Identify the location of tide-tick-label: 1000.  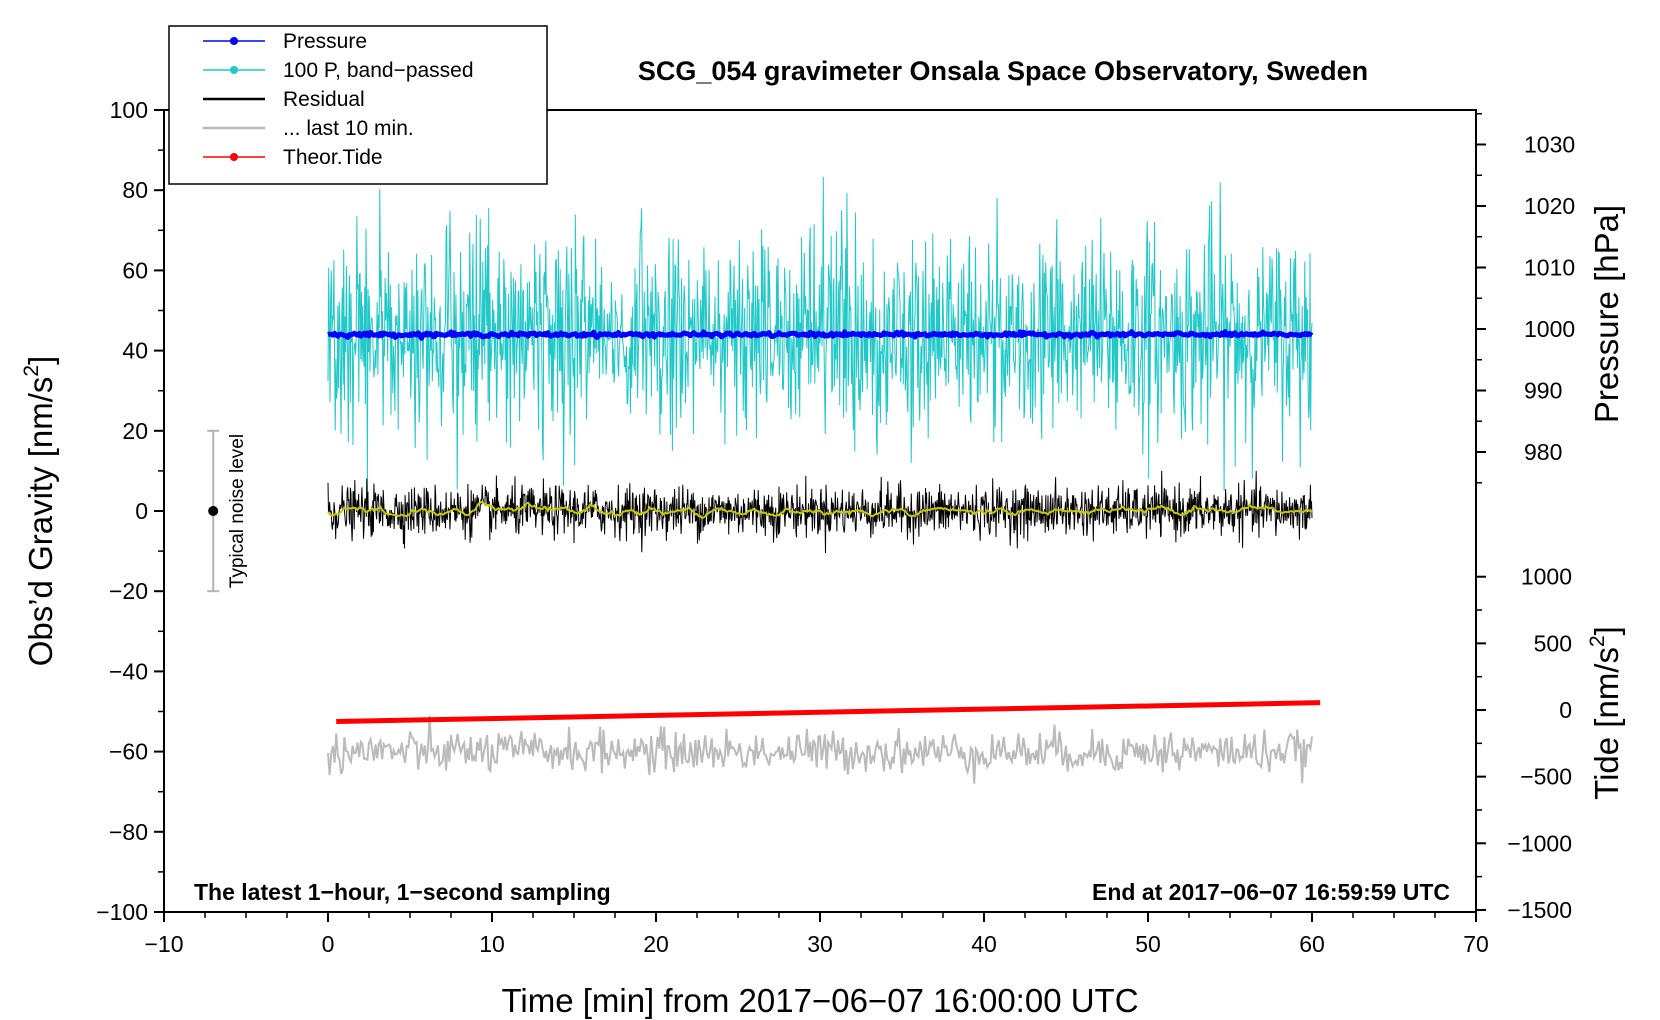
(1546, 577).